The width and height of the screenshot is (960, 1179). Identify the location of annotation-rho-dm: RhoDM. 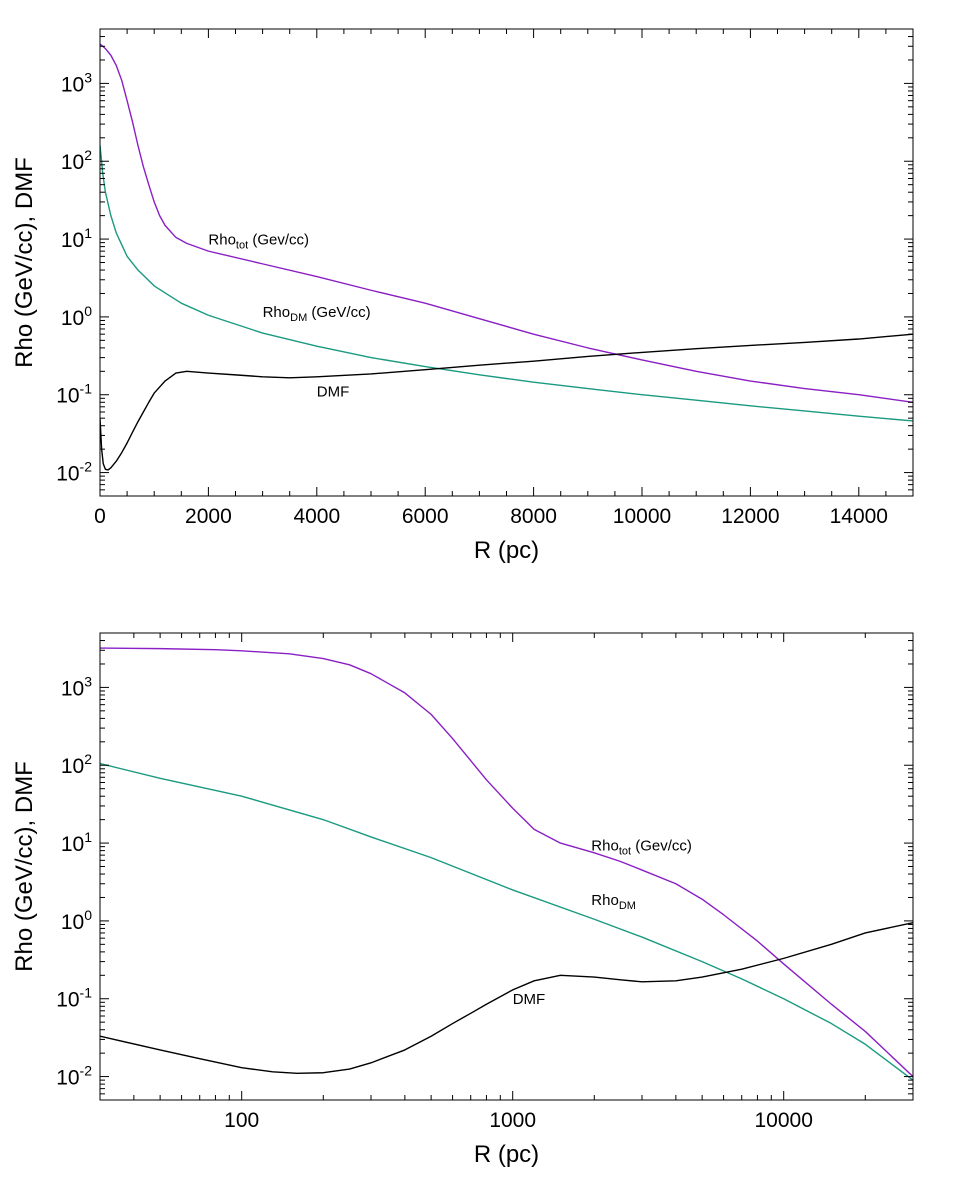
(613, 902).